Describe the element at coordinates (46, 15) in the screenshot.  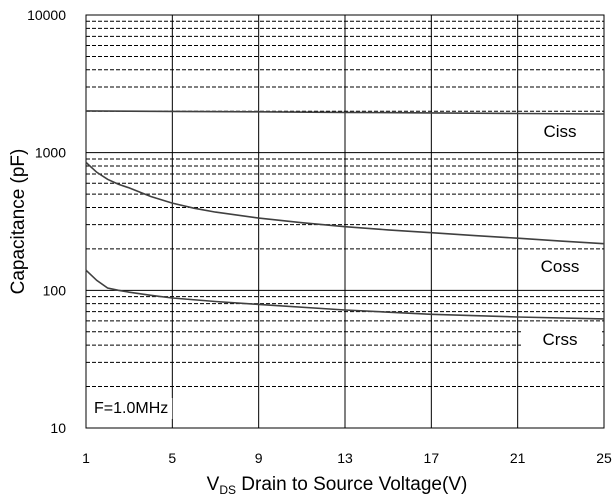
I see `y-tick-label: 10000` at that location.